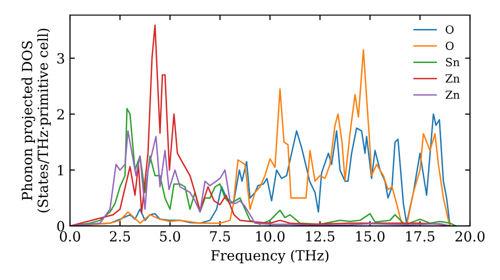 This screenshot has height=280, width=500. I want to click on x-tick-label: 5.0, so click(170, 236).